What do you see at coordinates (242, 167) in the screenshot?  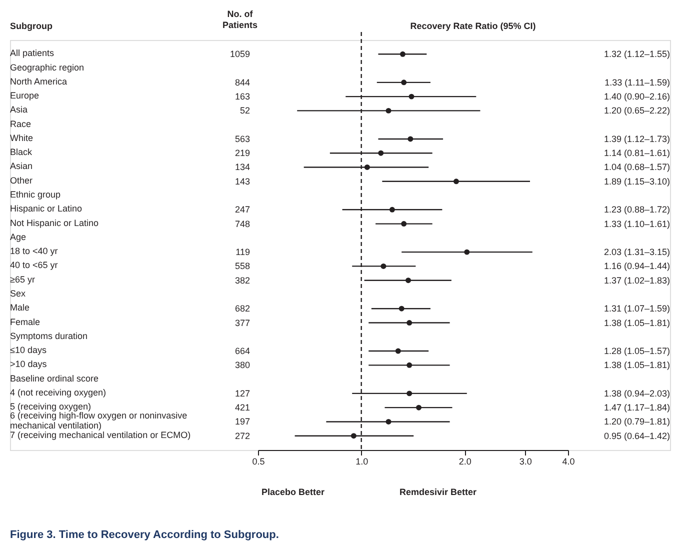 I see `text: 134` at bounding box center [242, 167].